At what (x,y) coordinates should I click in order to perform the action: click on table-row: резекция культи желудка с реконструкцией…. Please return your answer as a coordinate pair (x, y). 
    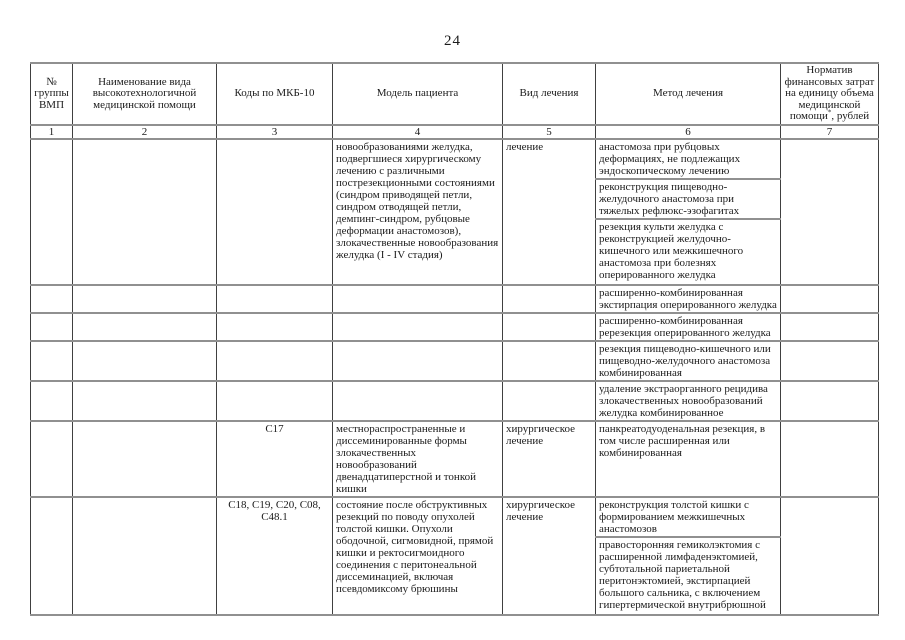
    Looking at the image, I should click on (455, 251).